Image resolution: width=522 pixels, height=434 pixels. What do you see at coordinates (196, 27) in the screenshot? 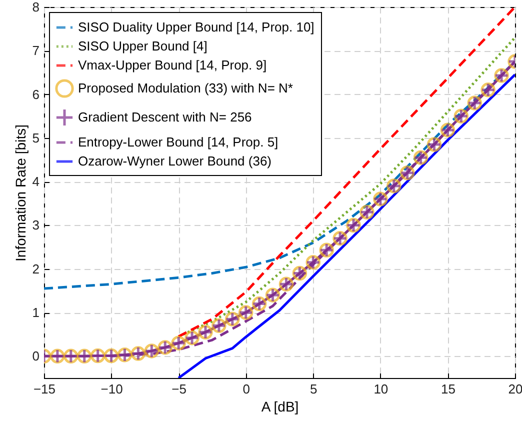
I see `legend-label: SISO Duality Upper Bound [14, Prop. 10]` at bounding box center [196, 27].